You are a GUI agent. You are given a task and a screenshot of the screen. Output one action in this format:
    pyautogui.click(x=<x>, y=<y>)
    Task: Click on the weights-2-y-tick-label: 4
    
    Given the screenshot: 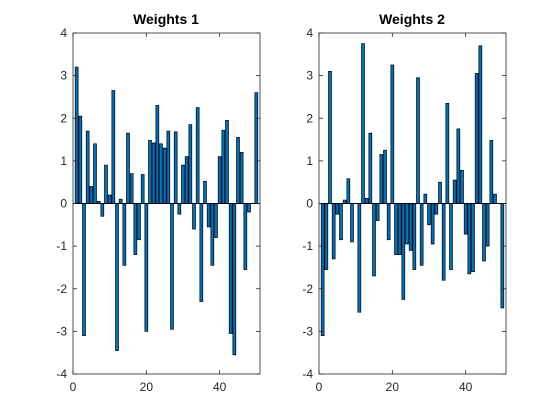 What is the action you would take?
    pyautogui.click(x=309, y=33)
    